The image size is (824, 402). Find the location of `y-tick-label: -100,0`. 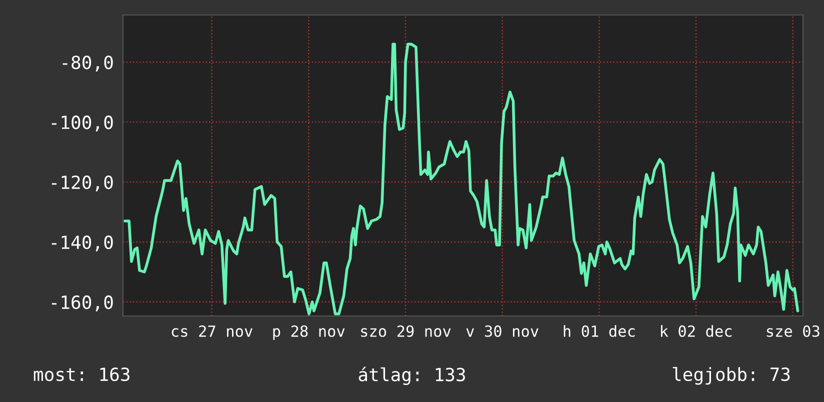

y-tick-label: -100,0 is located at coordinates (82, 124).